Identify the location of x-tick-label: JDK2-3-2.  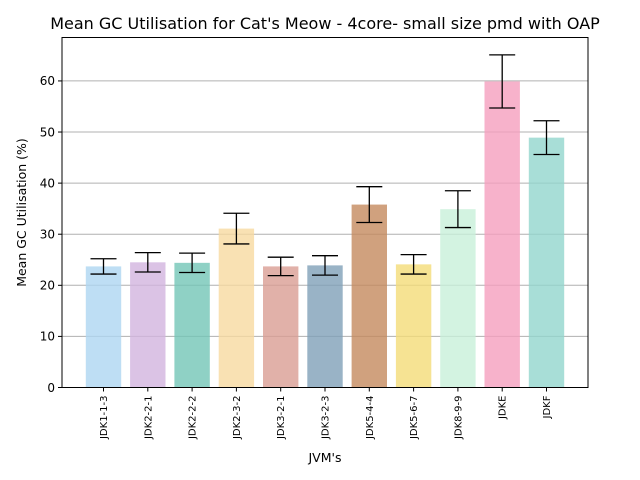
(237, 418).